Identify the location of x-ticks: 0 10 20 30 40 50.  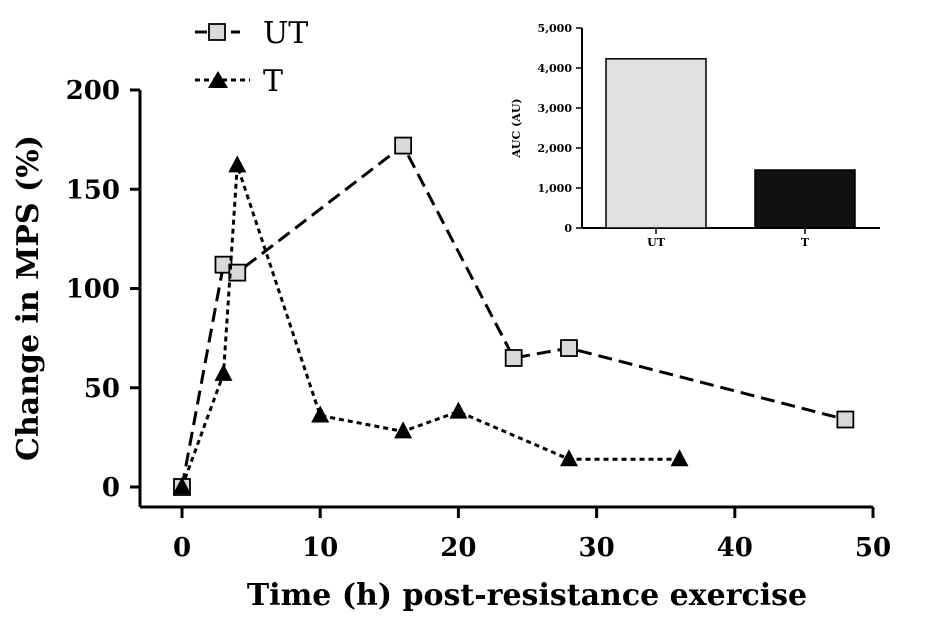
(532, 535).